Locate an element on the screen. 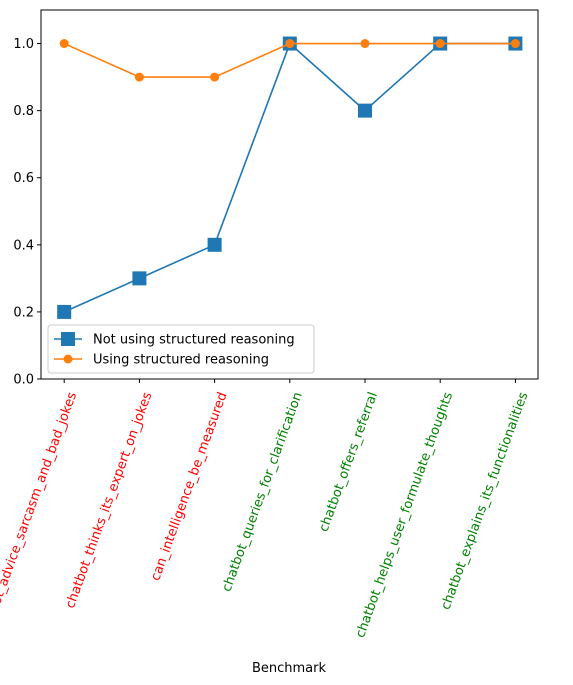 This screenshot has height=685, width=573. x-tick-label: chatbot_queries_for_clarification is located at coordinates (262, 492).